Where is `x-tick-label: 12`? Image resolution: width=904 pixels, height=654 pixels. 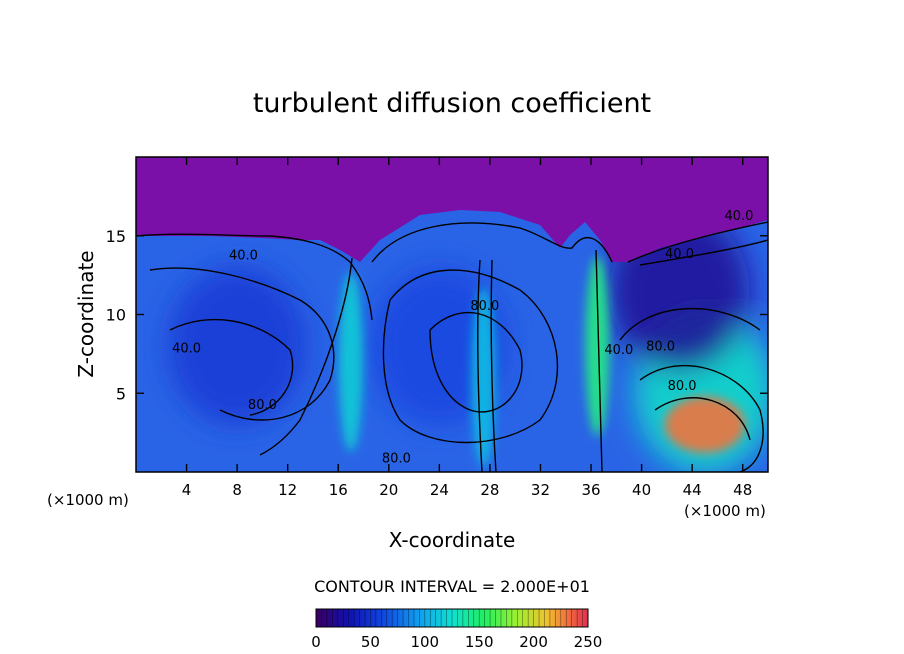
x-tick-label: 12 is located at coordinates (287, 490).